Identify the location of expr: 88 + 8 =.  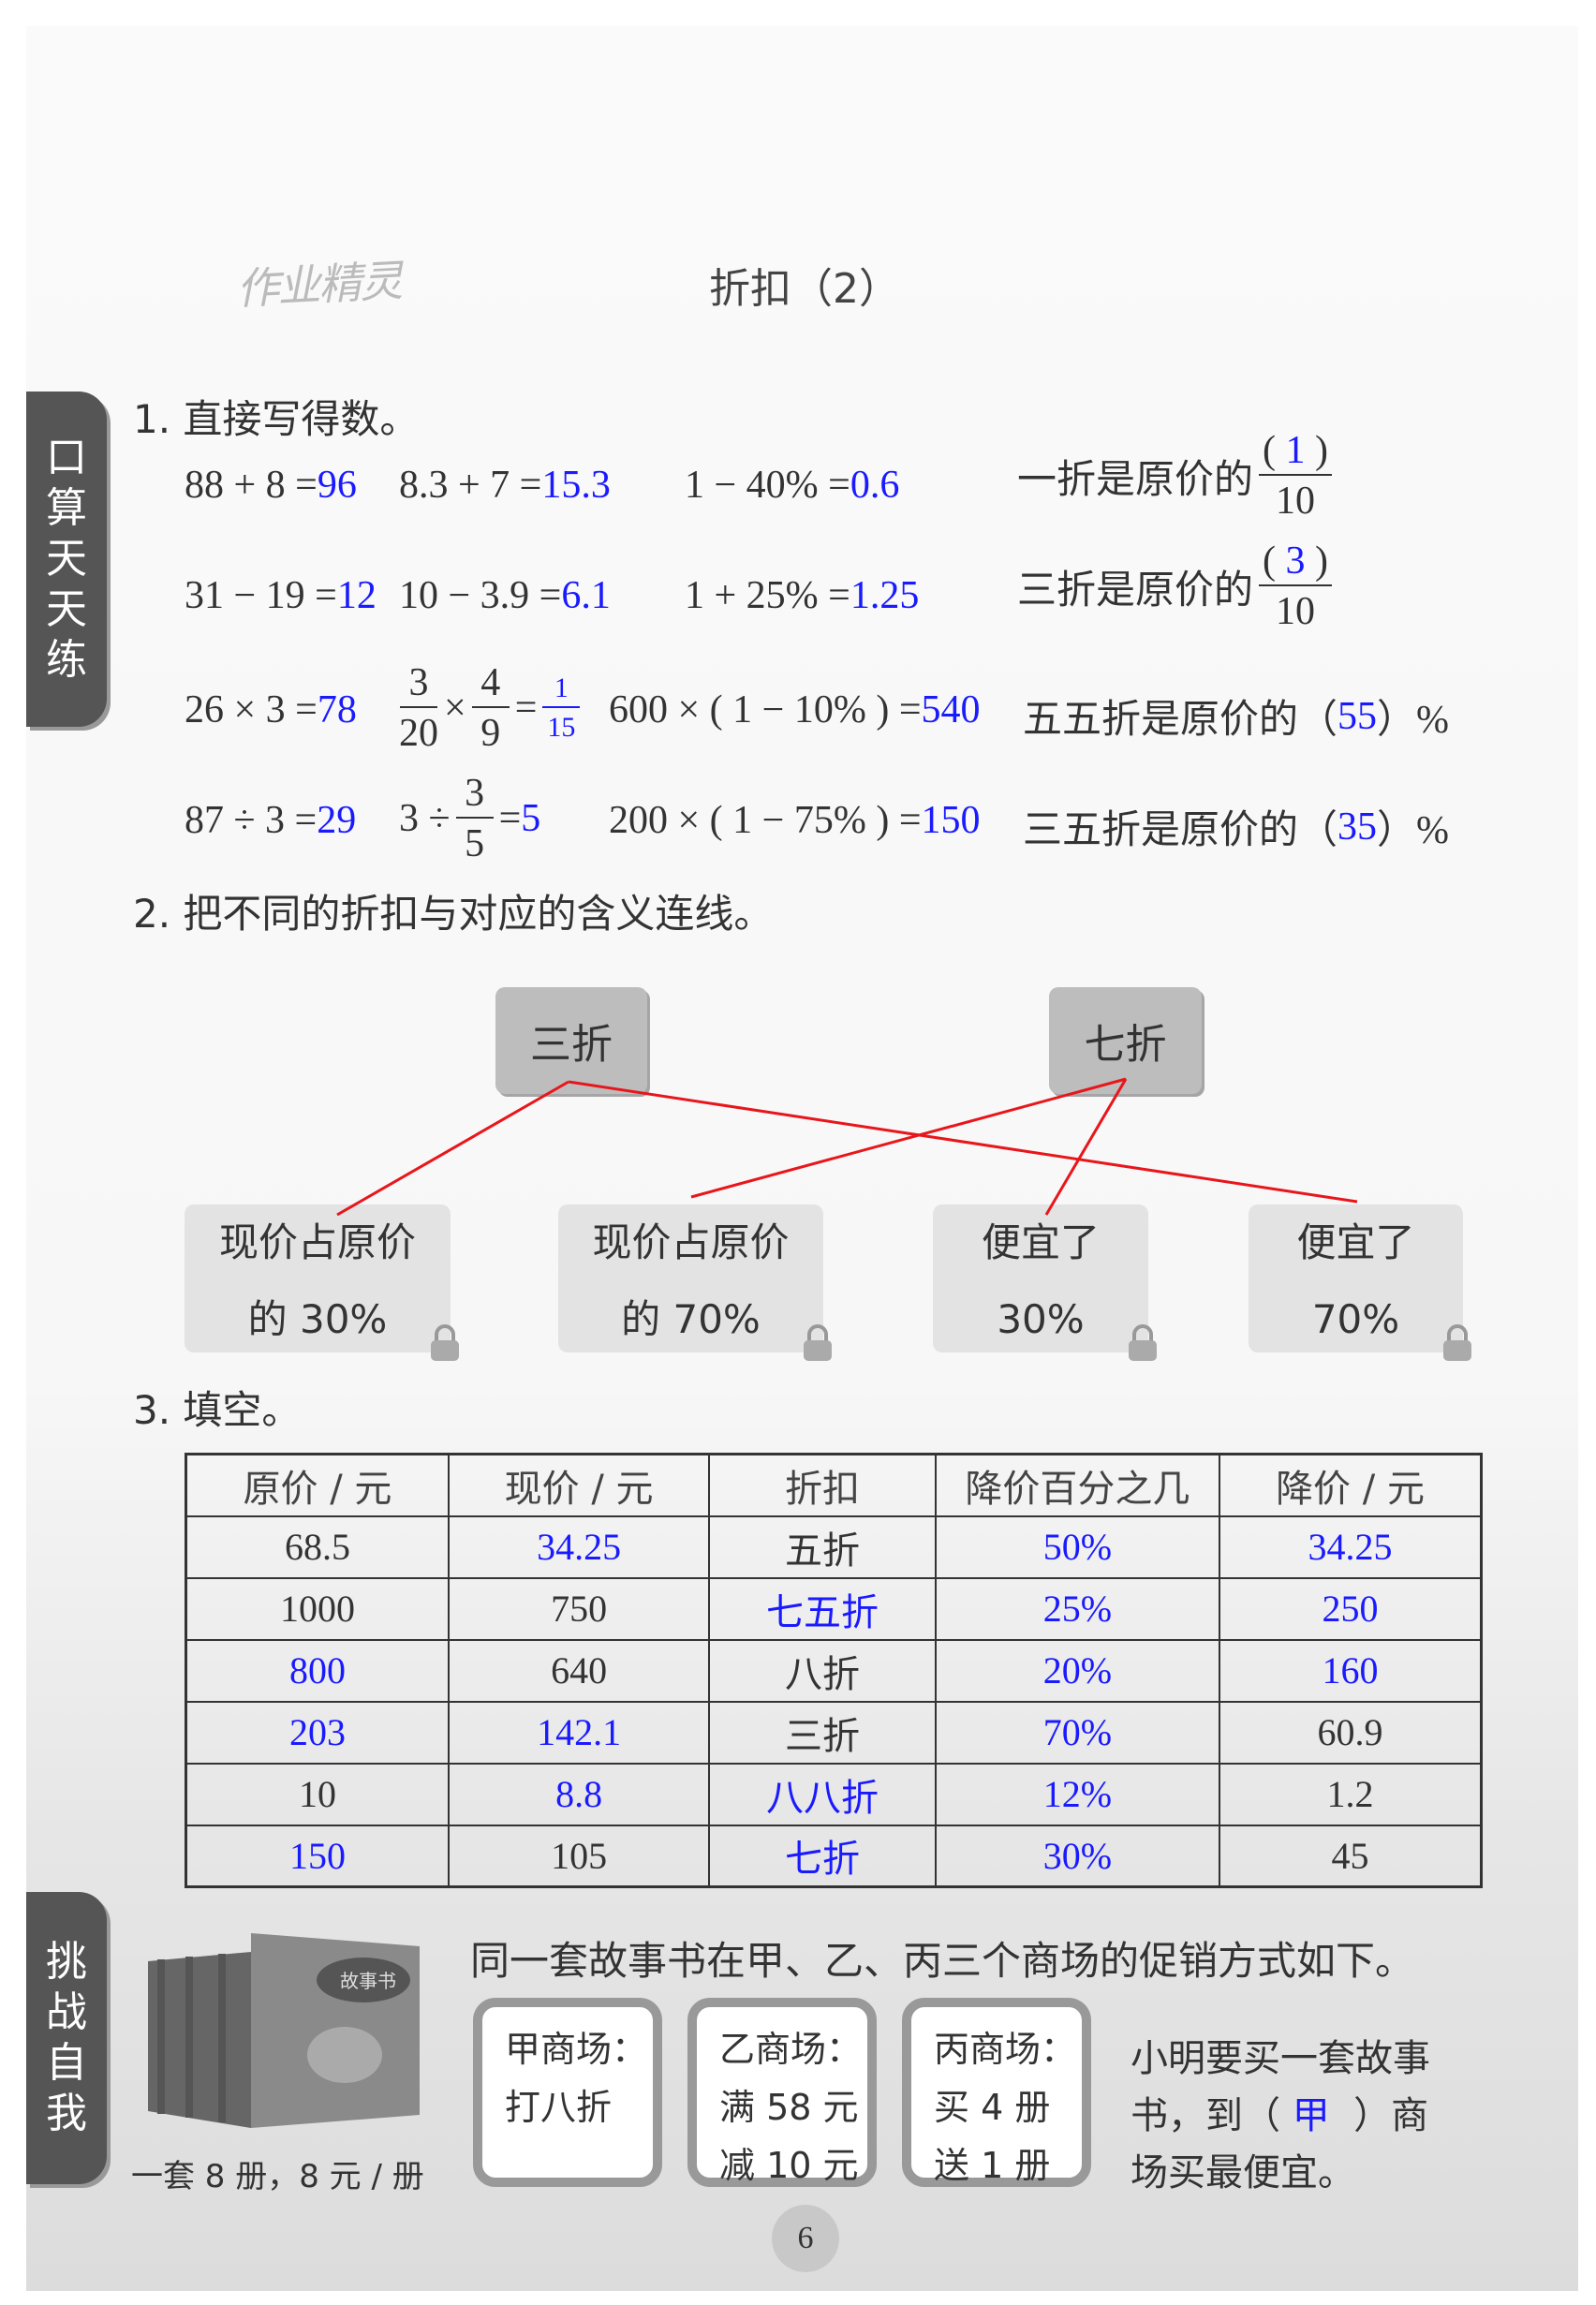
(251, 485).